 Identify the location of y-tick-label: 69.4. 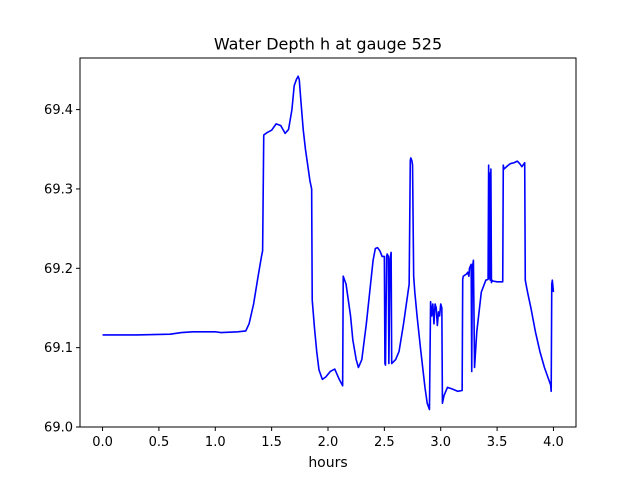
(58, 110).